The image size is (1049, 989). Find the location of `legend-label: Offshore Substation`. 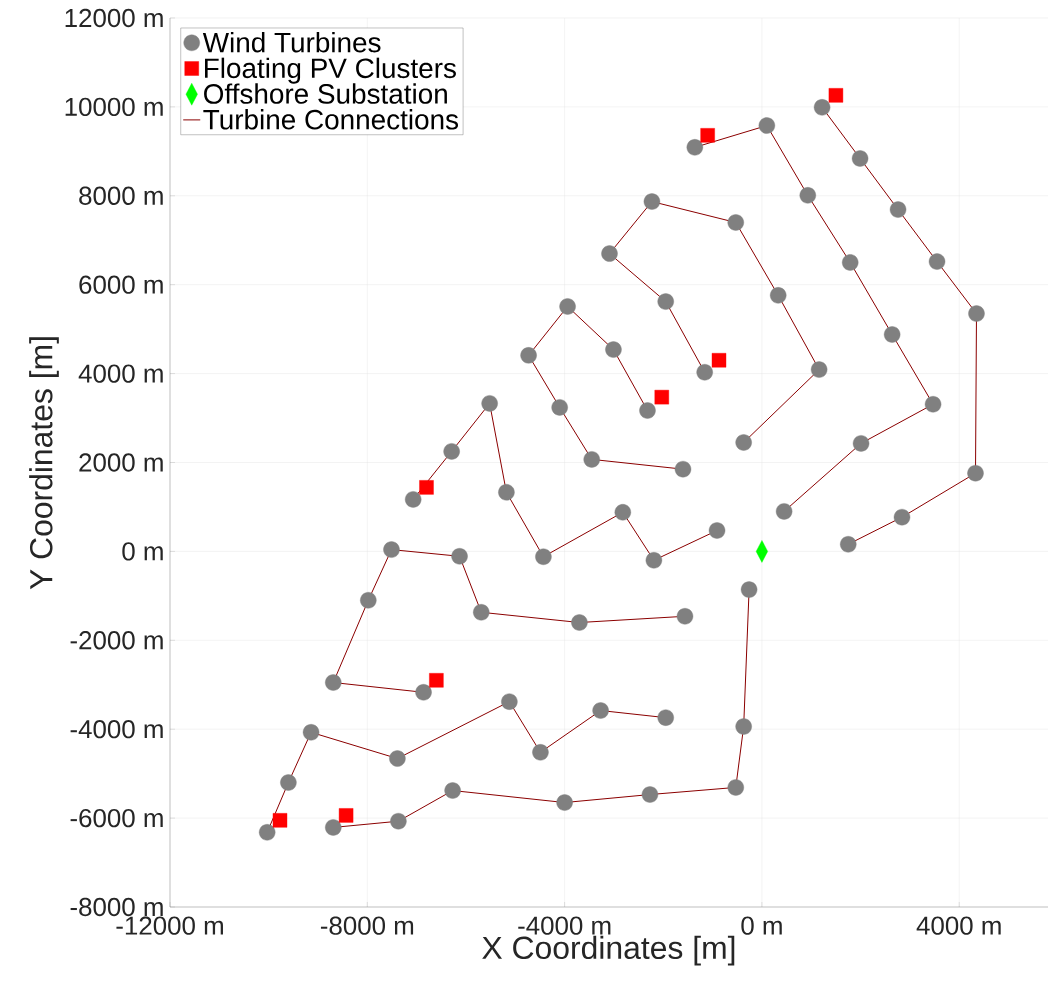

legend-label: Offshore Substation is located at coordinates (325, 93).